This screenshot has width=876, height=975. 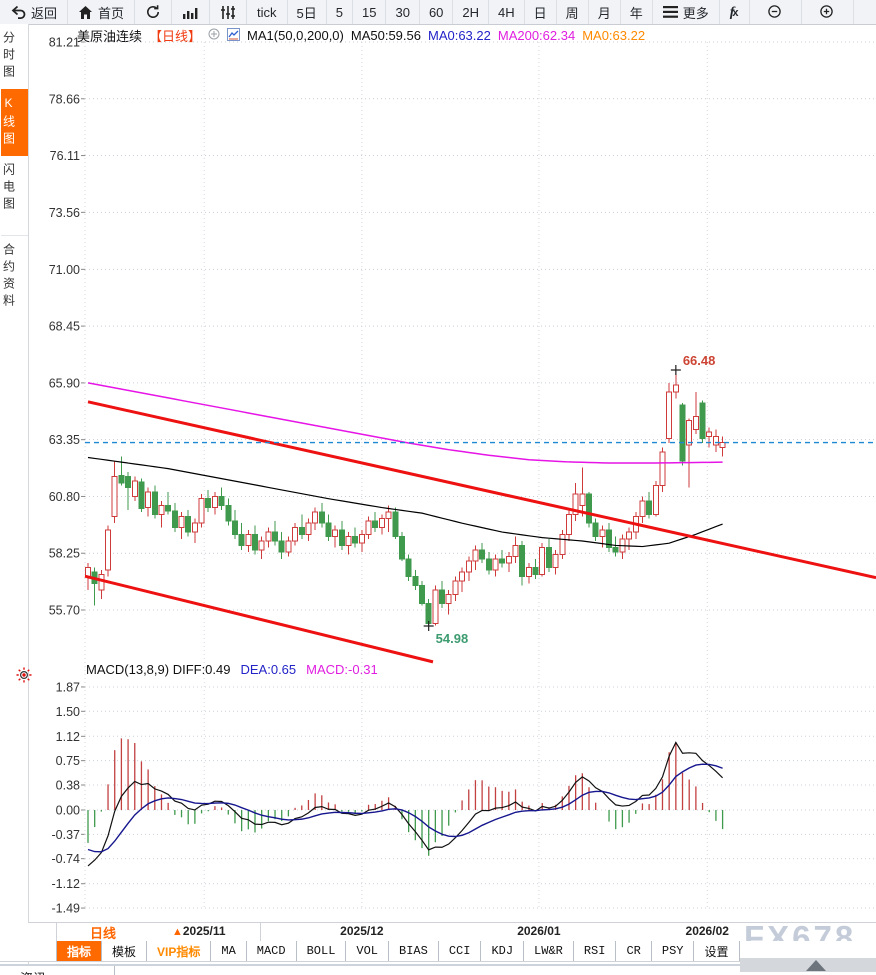 I want to click on sidebar-item-contract-info: 合约资料, so click(x=14, y=276).